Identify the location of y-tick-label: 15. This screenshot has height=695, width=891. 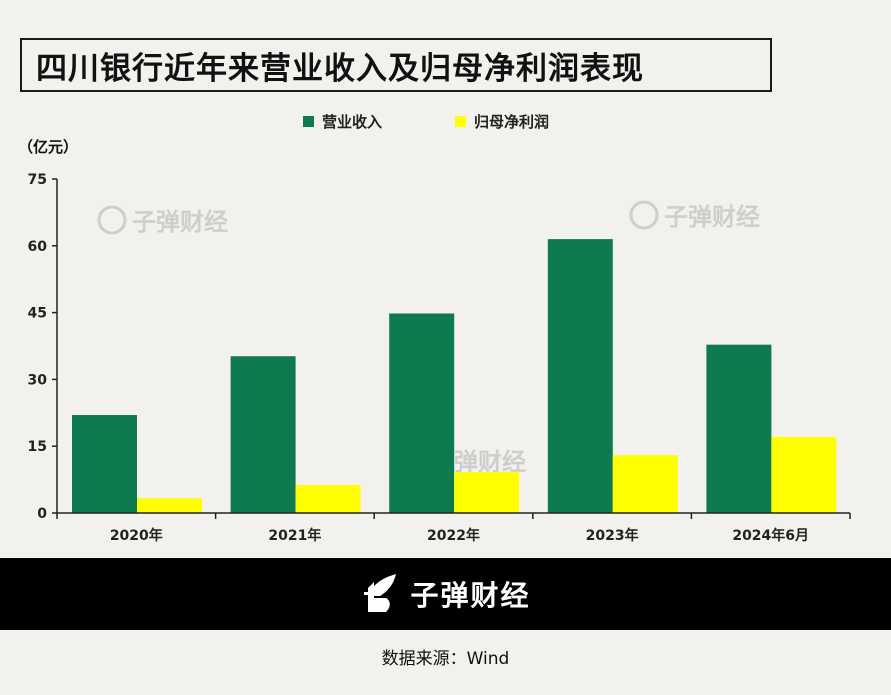
(37, 447).